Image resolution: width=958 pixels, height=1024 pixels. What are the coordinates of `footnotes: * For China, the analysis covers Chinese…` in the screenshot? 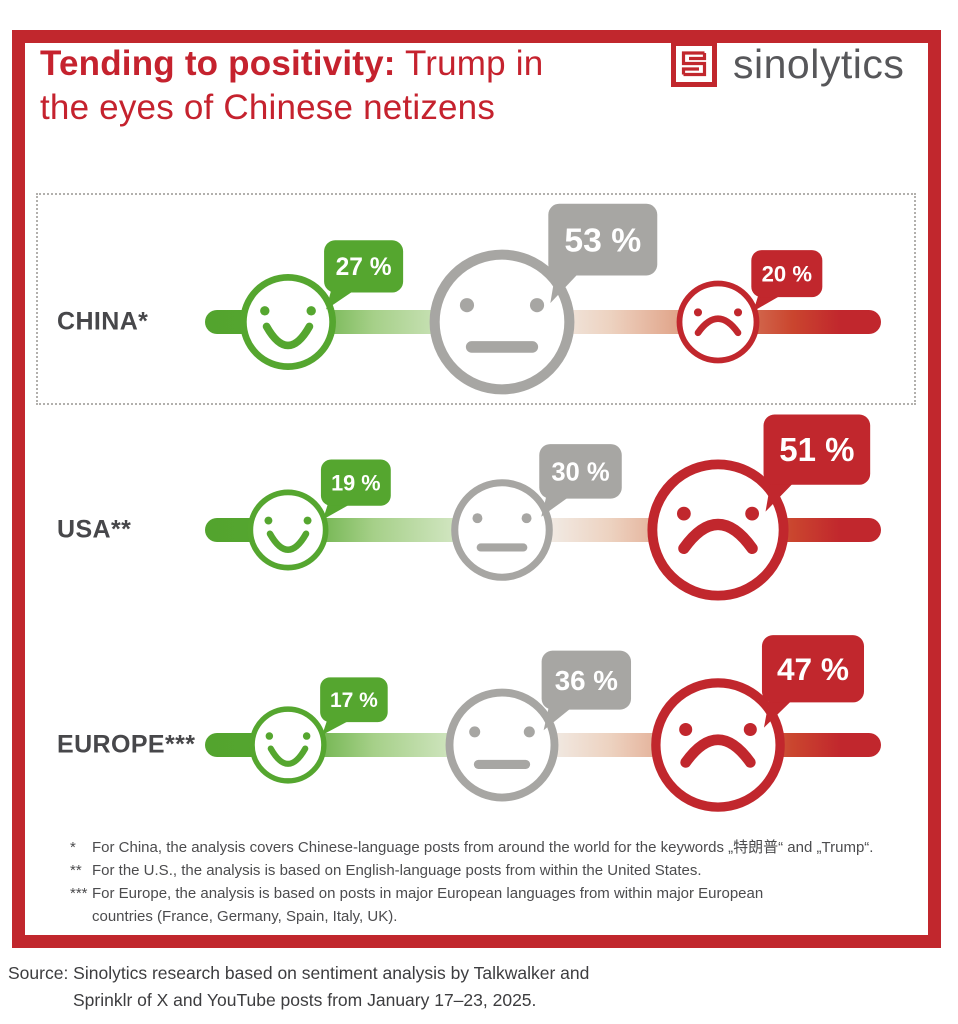 It's located at (492, 882).